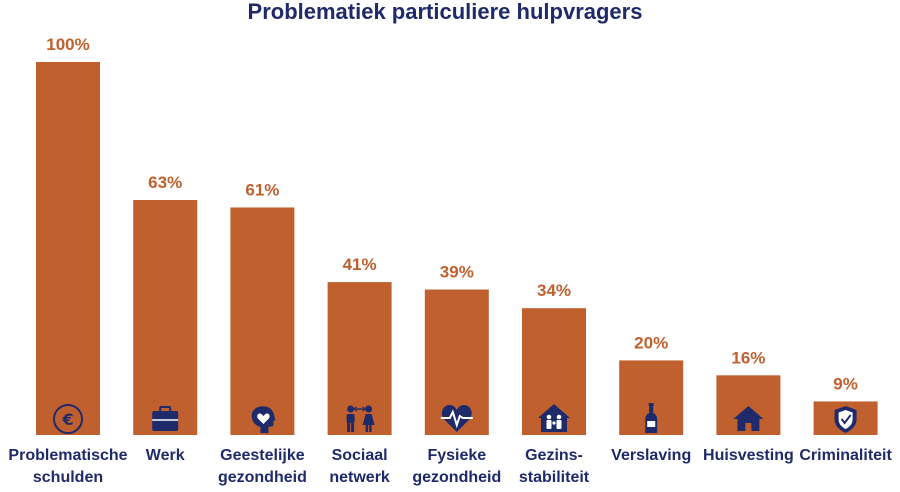 The height and width of the screenshot is (492, 900). I want to click on category-label: netwerk, so click(359, 477).